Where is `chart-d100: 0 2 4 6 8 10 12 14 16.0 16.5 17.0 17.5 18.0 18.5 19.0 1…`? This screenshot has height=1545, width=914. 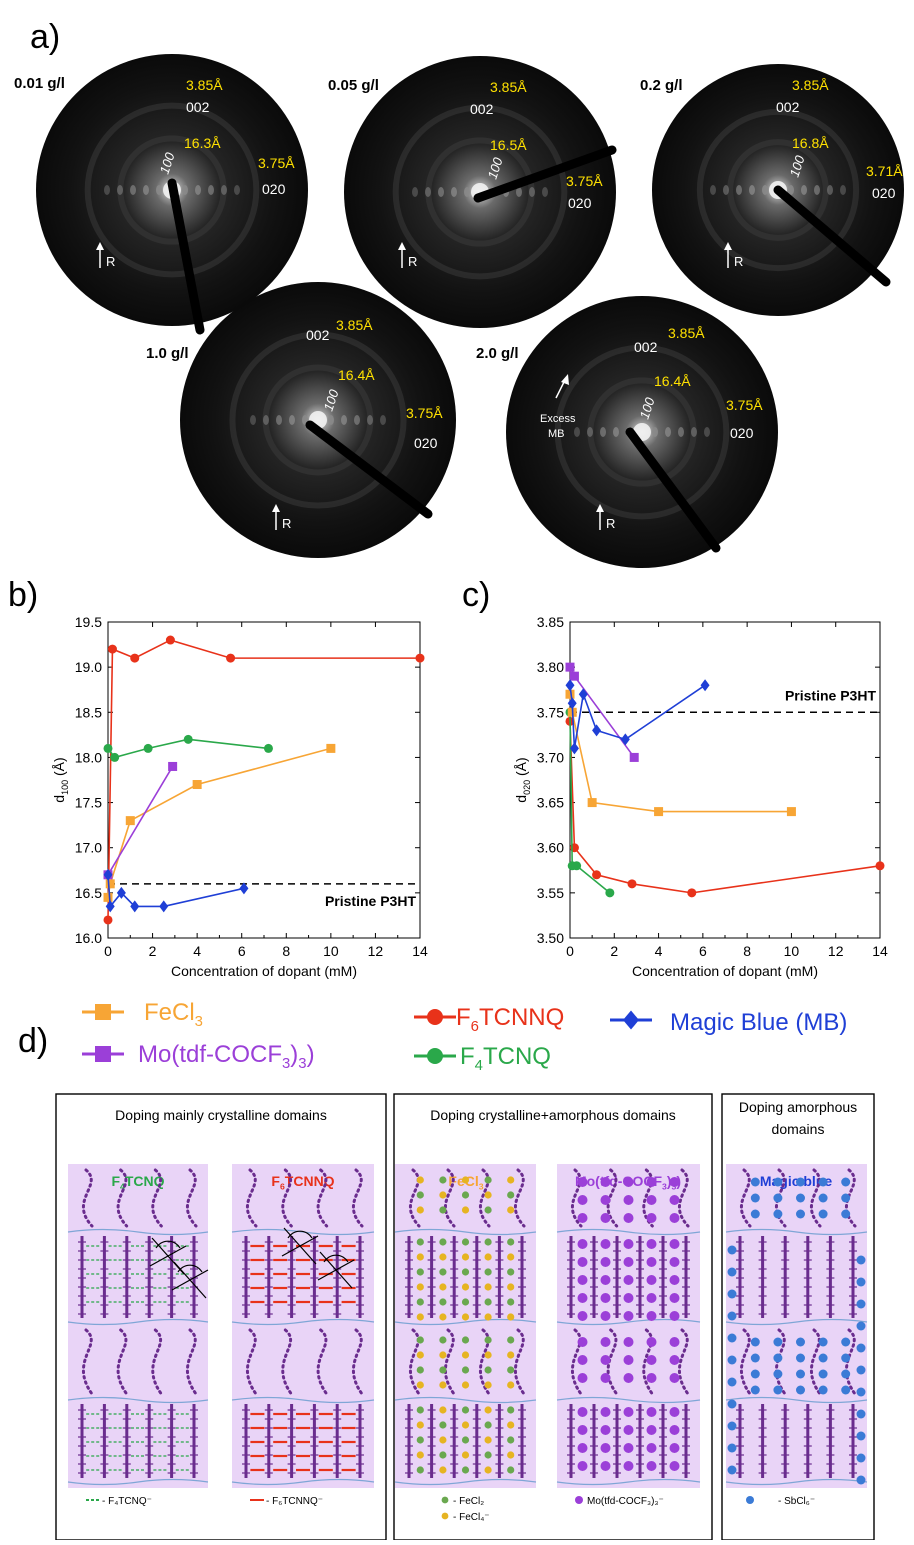
chart-d100: 0 2 4 6 8 10 12 14 16.0 16.5 17.0 17.5 18.0 18.5 19.0 1… is located at coordinates (239, 796).